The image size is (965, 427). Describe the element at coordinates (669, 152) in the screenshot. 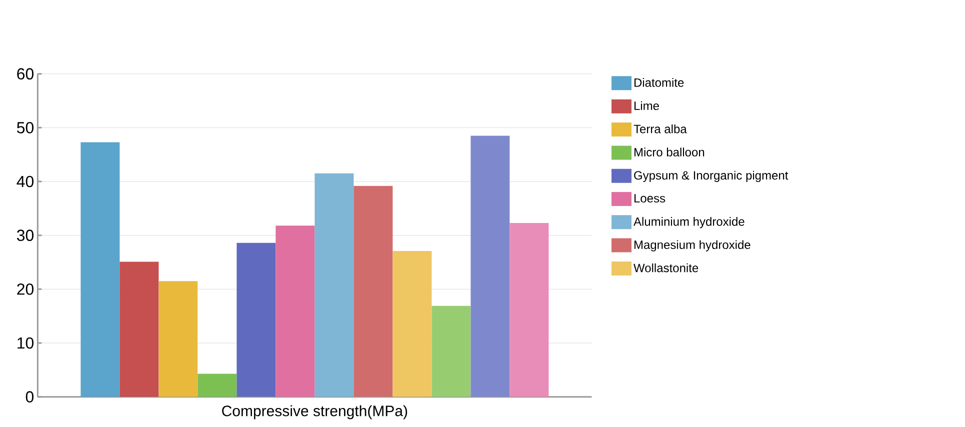

I see `legend-label: Micro balloon` at that location.